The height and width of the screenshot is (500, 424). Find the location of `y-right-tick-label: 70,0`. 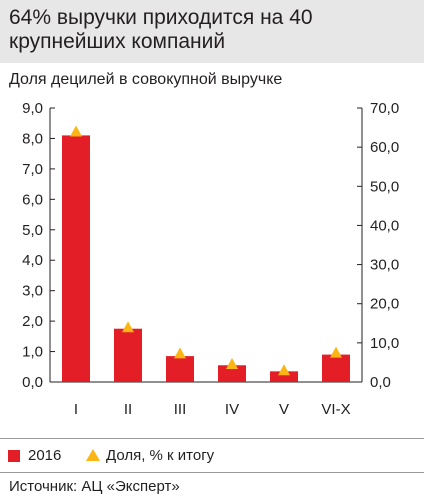

y-right-tick-label: 70,0 is located at coordinates (384, 108).